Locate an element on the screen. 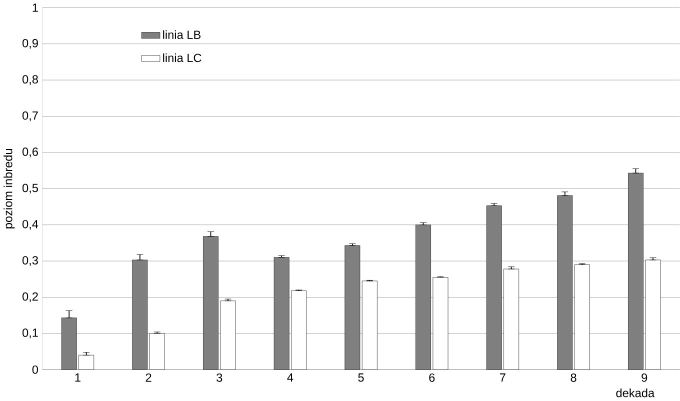  x-tick-label: 9 is located at coordinates (645, 378).